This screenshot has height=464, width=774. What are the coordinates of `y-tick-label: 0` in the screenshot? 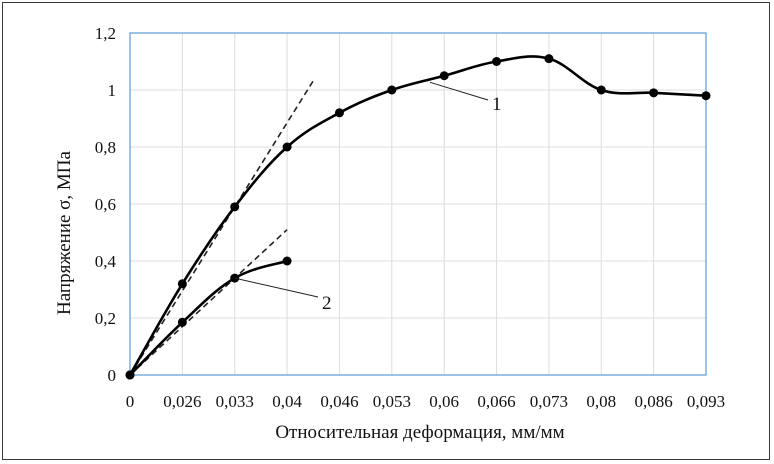 It's located at (112, 375).